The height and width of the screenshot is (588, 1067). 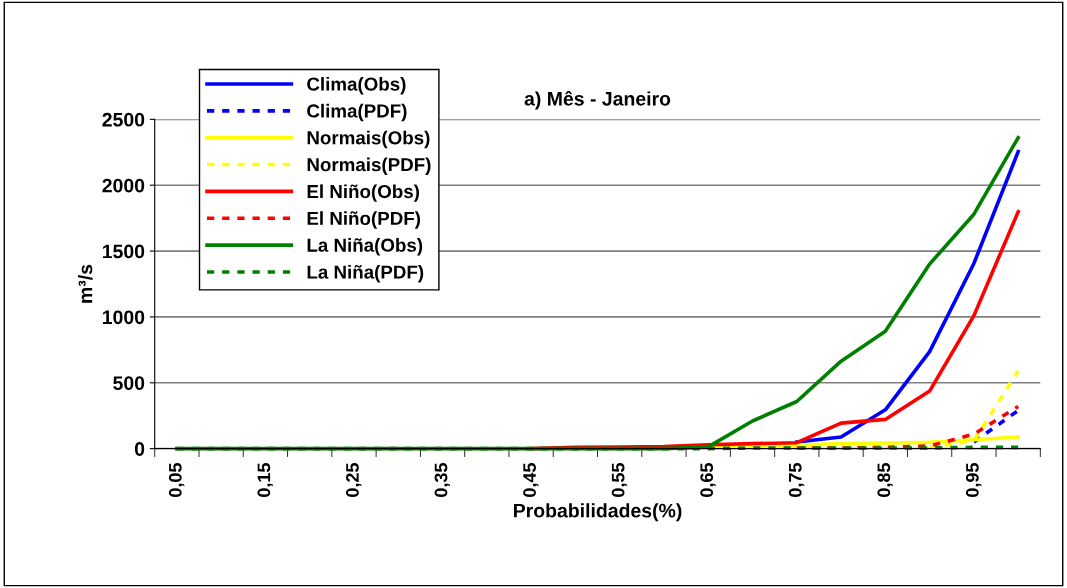 I want to click on x-tick-label: 0,45, so click(x=531, y=480).